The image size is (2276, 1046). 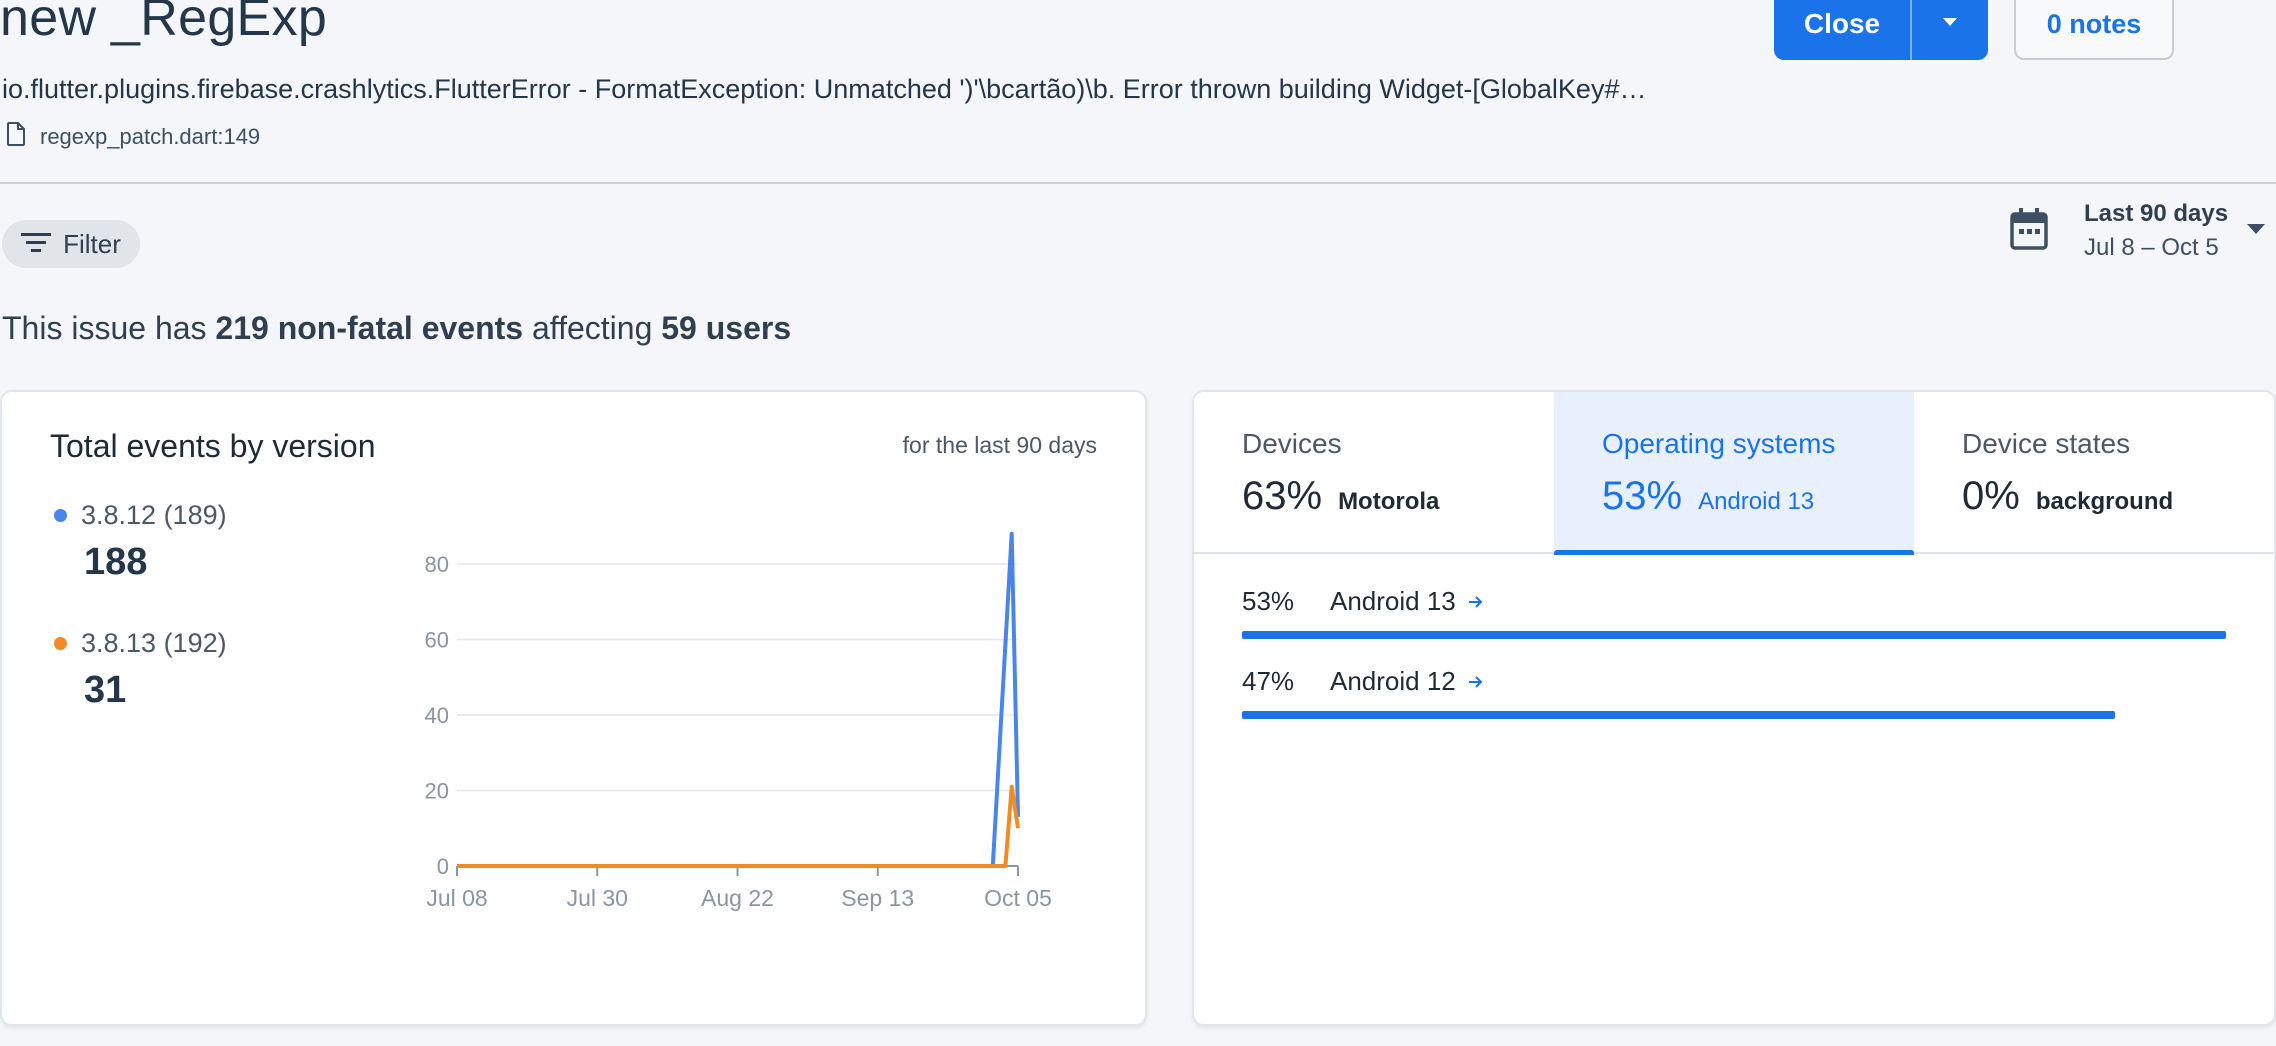 I want to click on legend-value: 188, so click(x=116, y=562).